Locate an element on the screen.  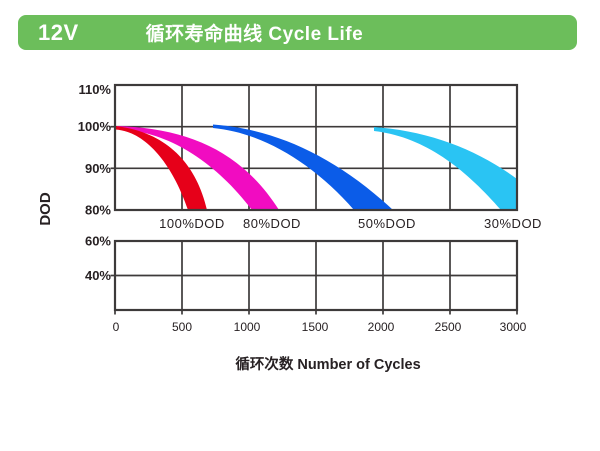
ytick-label-60: 60% is located at coordinates (98, 241).